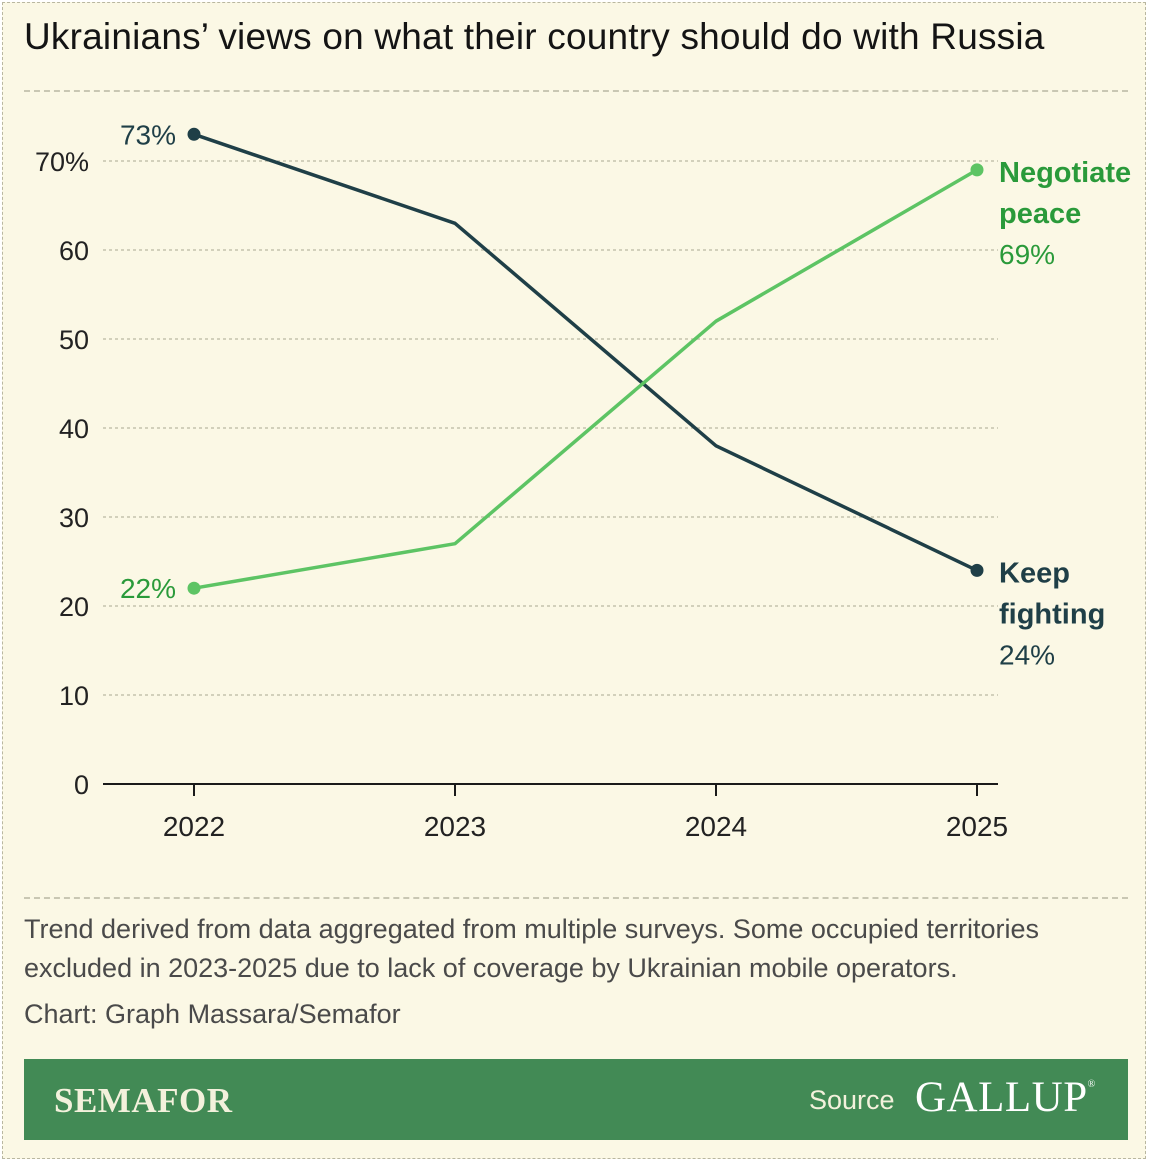 This screenshot has width=1152, height=1165. What do you see at coordinates (74, 340) in the screenshot?
I see `y-tick-label: 50` at bounding box center [74, 340].